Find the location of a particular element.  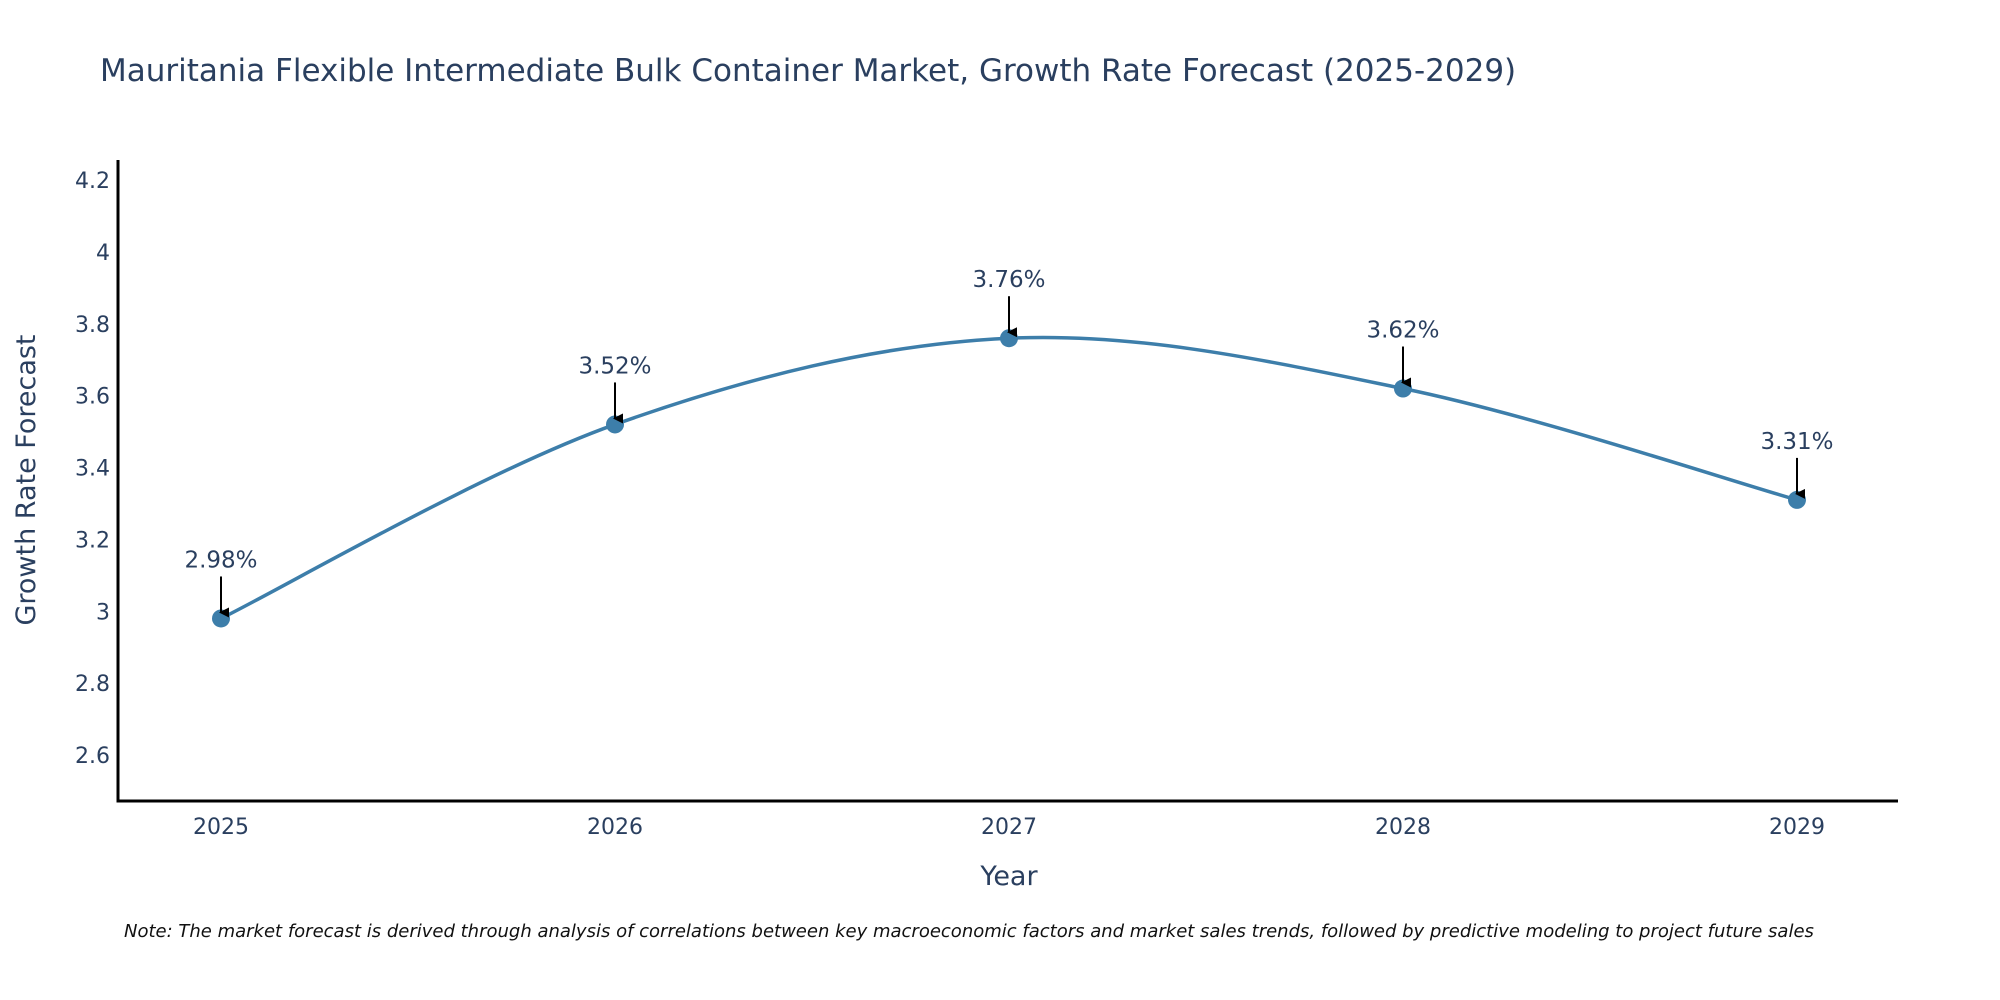

data-label: 3.52% is located at coordinates (614, 366).